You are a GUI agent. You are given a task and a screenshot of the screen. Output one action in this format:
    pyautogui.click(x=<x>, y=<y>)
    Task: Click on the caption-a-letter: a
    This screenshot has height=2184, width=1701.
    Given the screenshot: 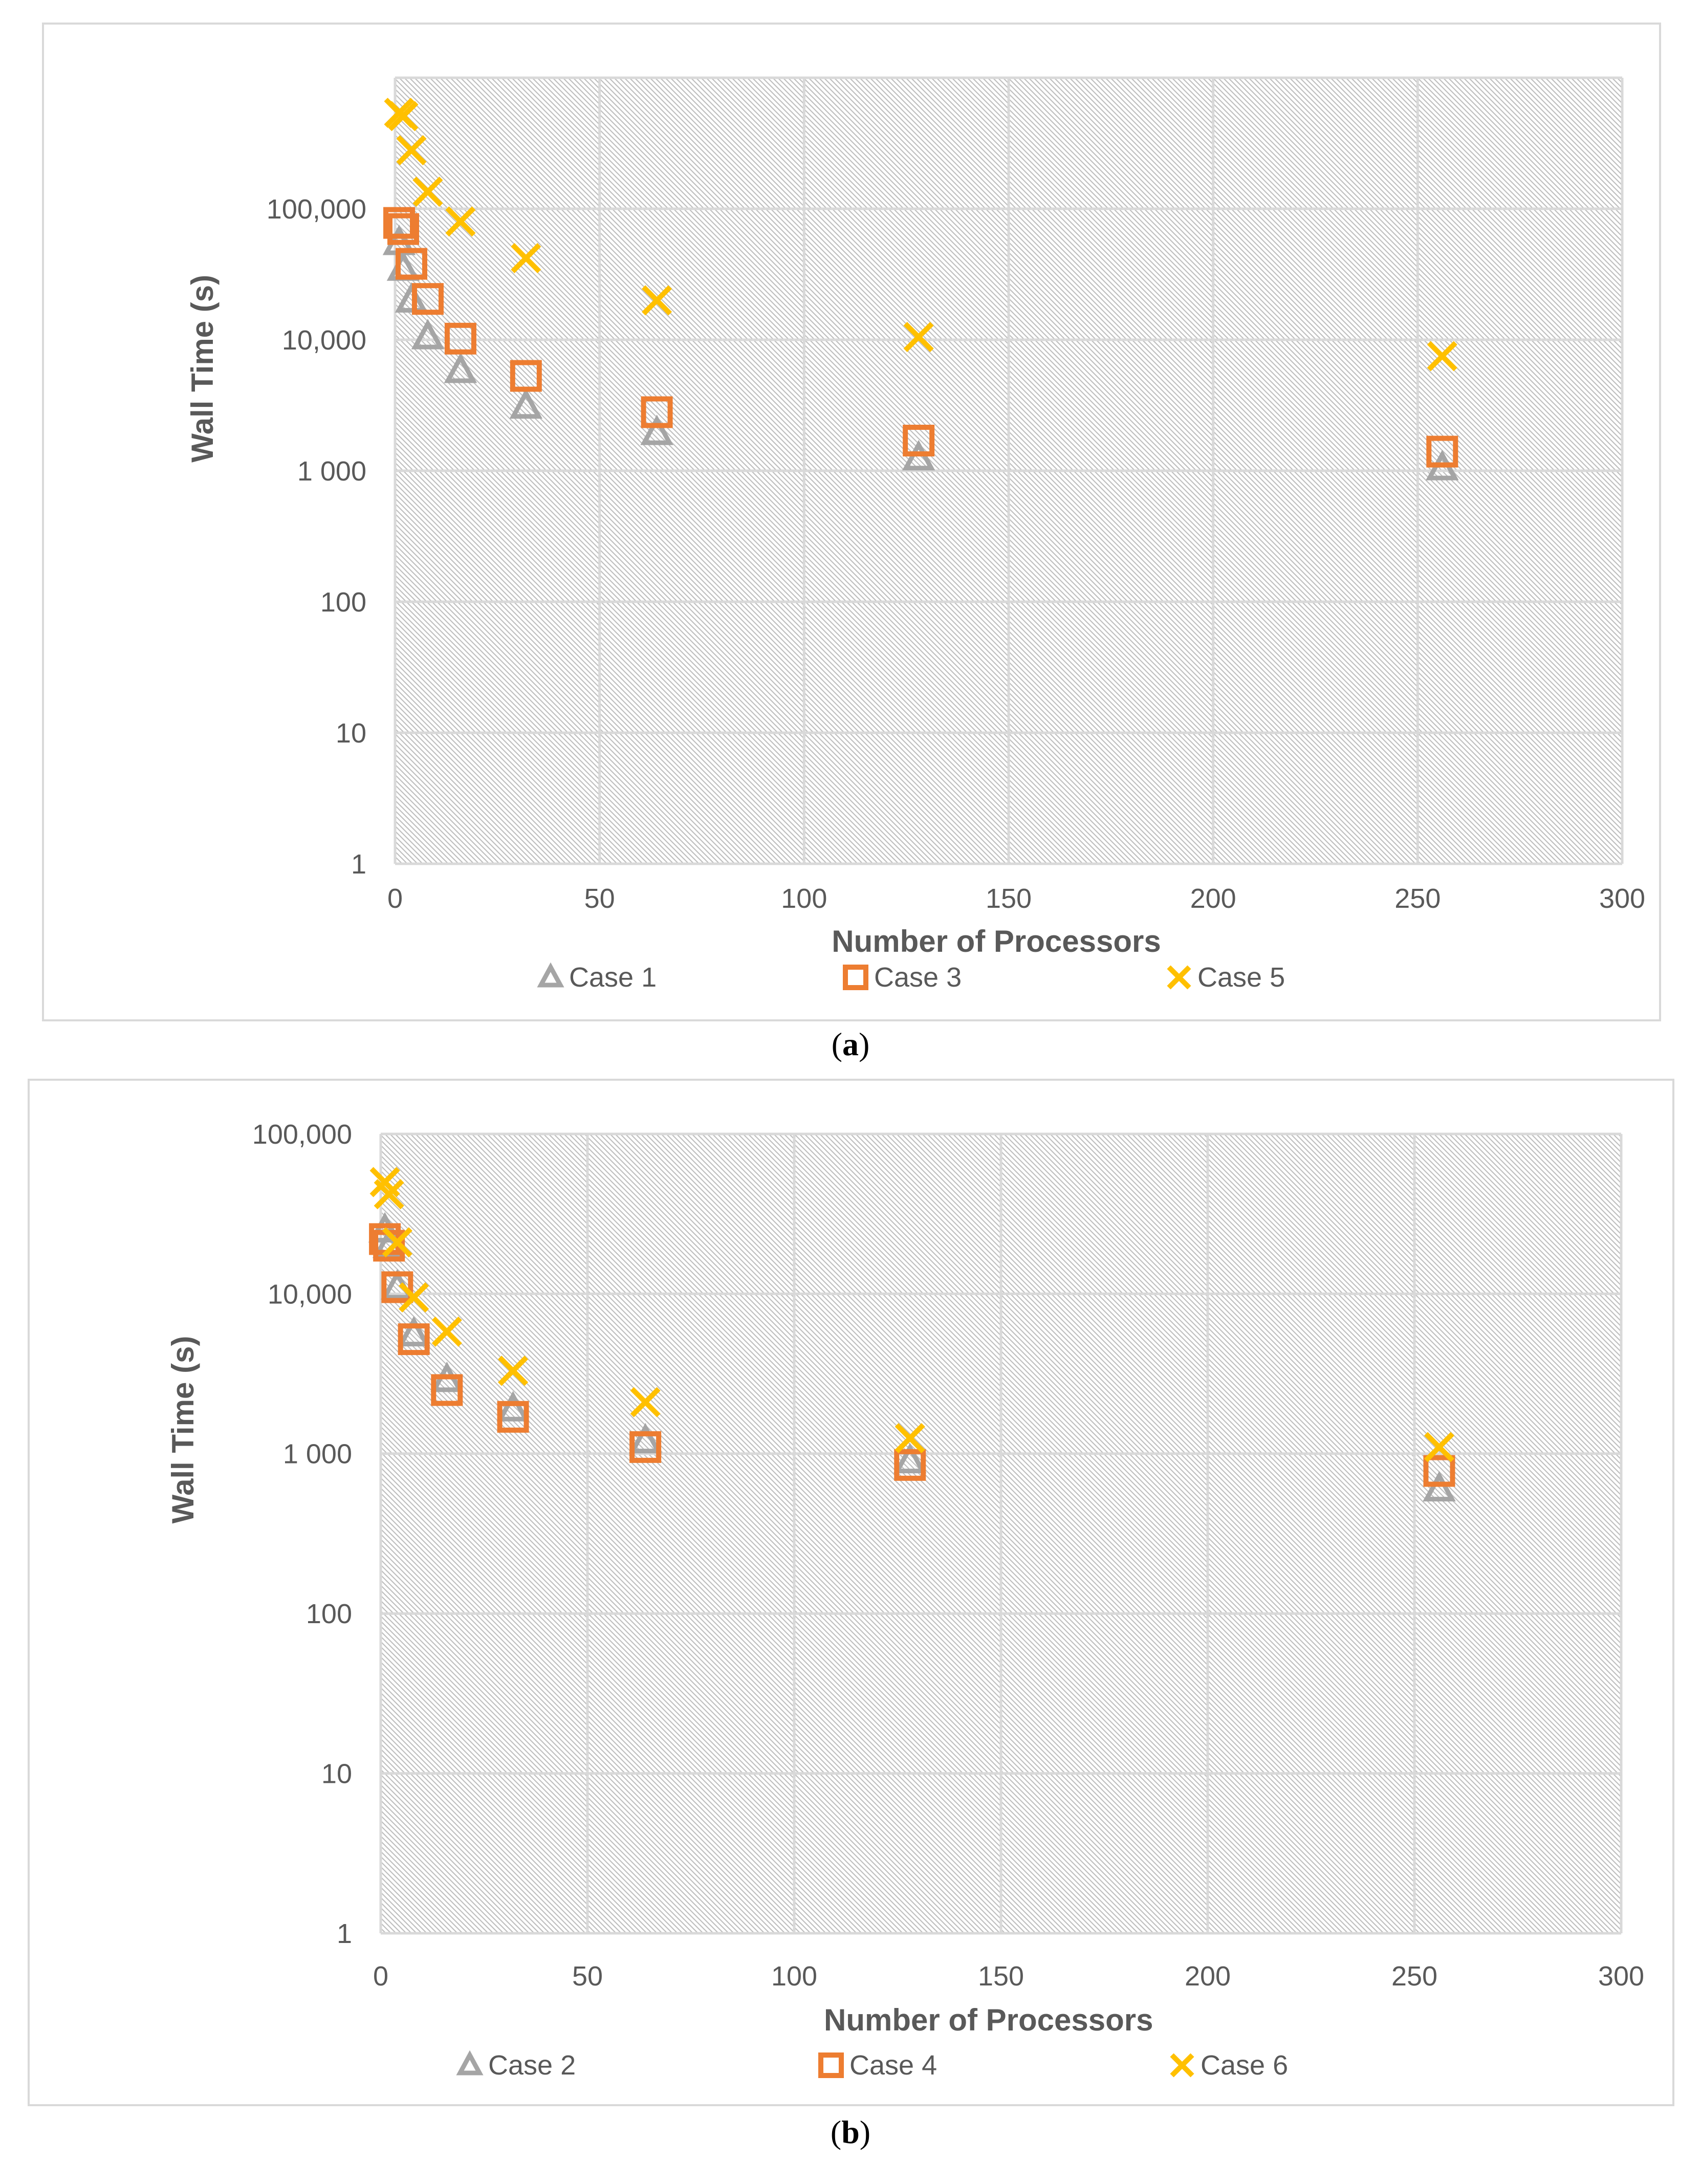 What is the action you would take?
    pyautogui.click(x=850, y=1044)
    